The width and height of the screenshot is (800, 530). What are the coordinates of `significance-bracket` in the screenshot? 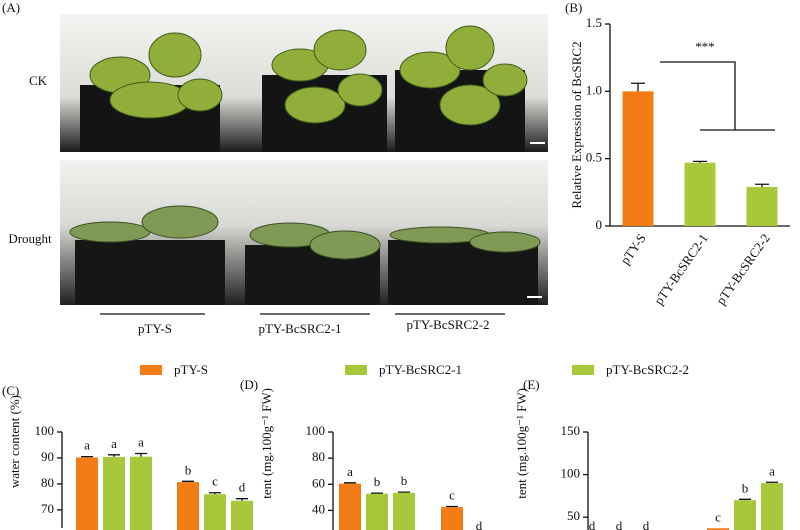 It's located at (717, 96).